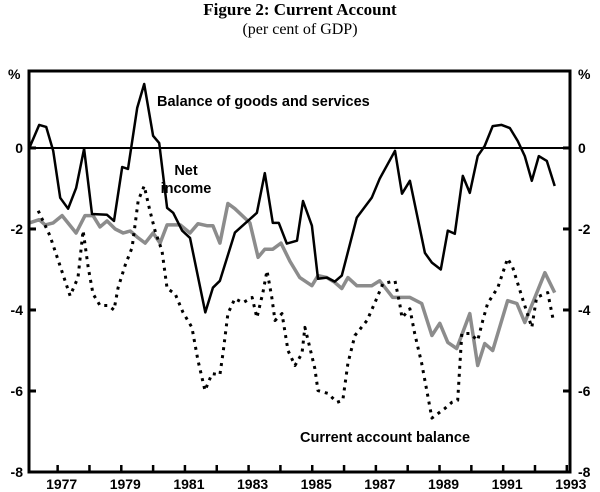 This screenshot has height=492, width=600. What do you see at coordinates (584, 229) in the screenshot?
I see `y-tick-label-right: -2` at bounding box center [584, 229].